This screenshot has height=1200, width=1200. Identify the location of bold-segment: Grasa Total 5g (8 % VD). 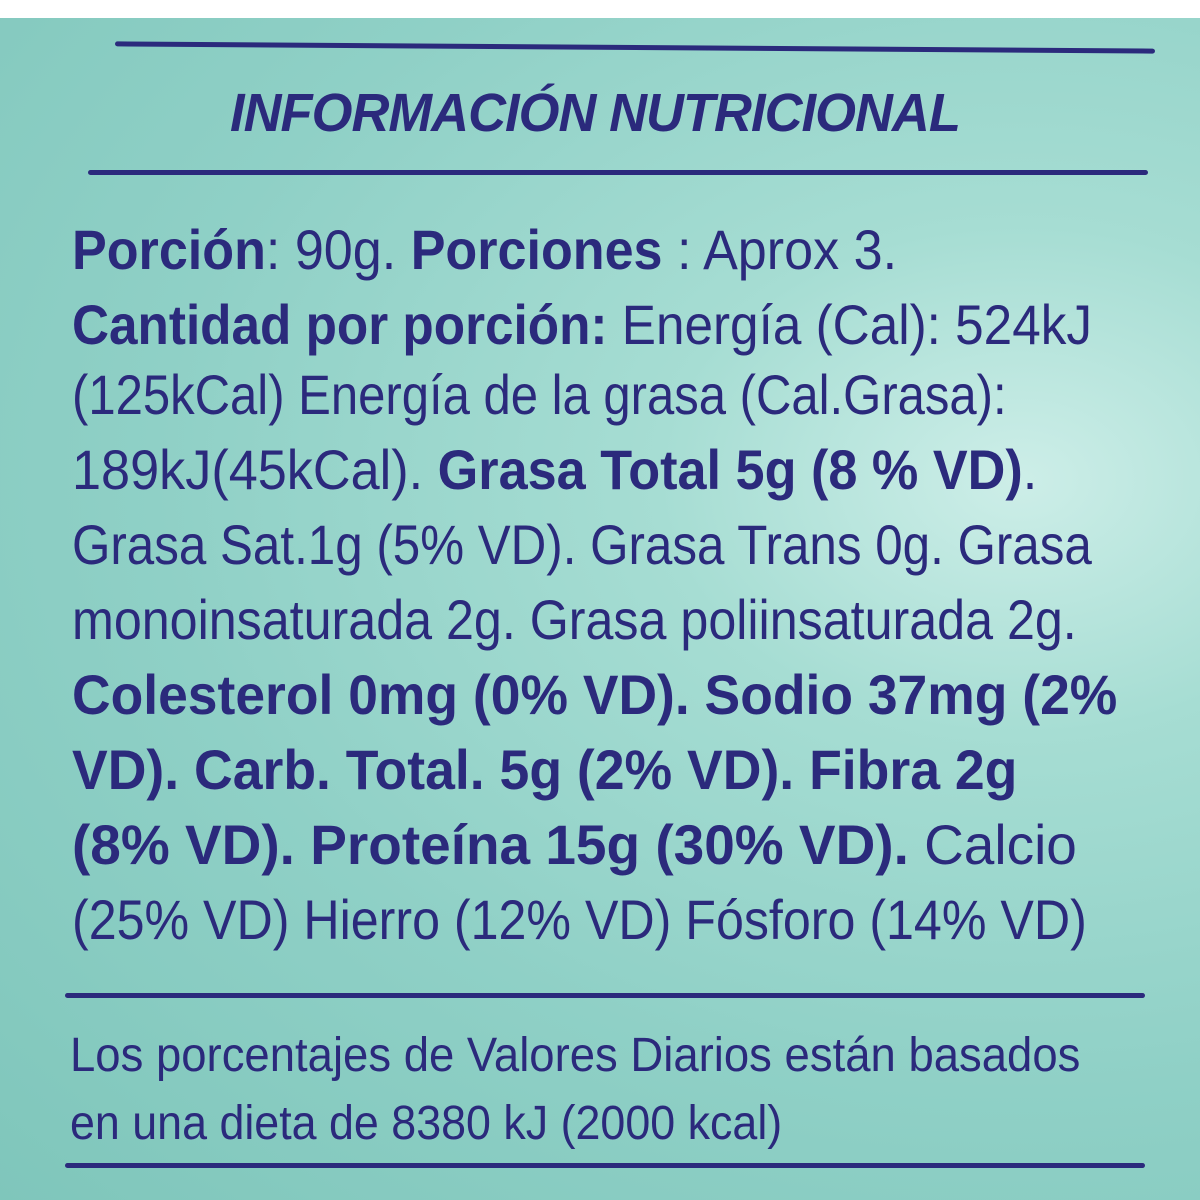
(730, 469).